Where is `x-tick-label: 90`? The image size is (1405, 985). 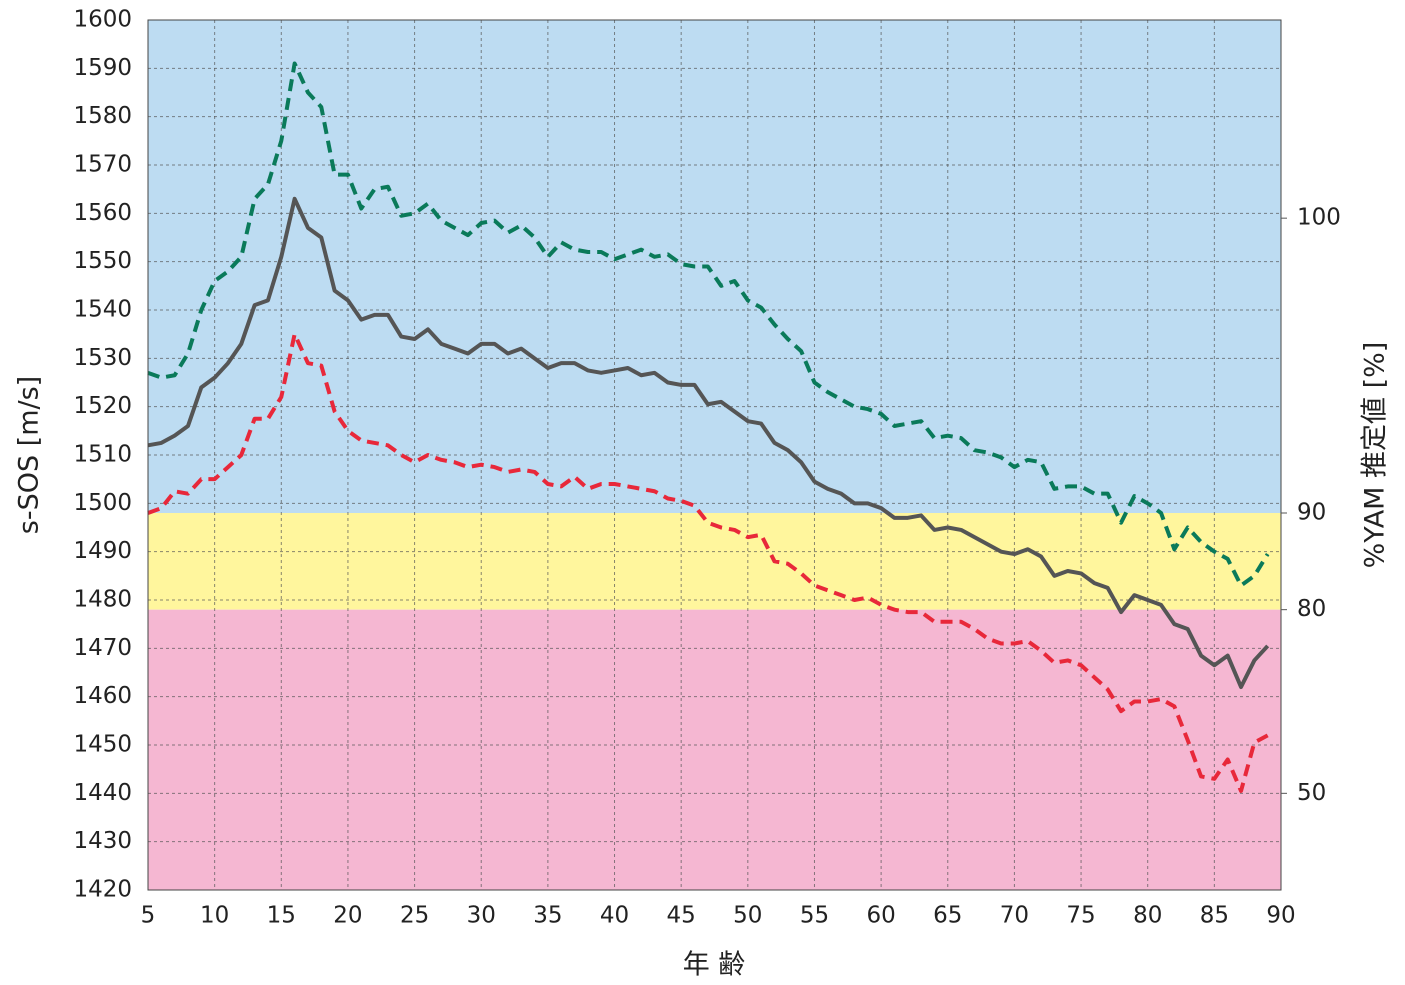 x-tick-label: 90 is located at coordinates (1280, 916).